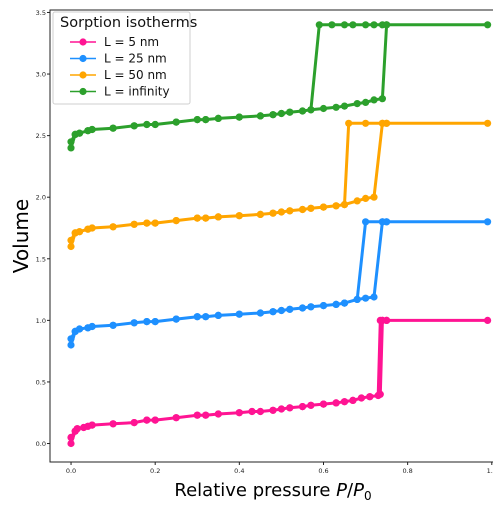  I want to click on legend-label: L = 25 nm, so click(135, 59).